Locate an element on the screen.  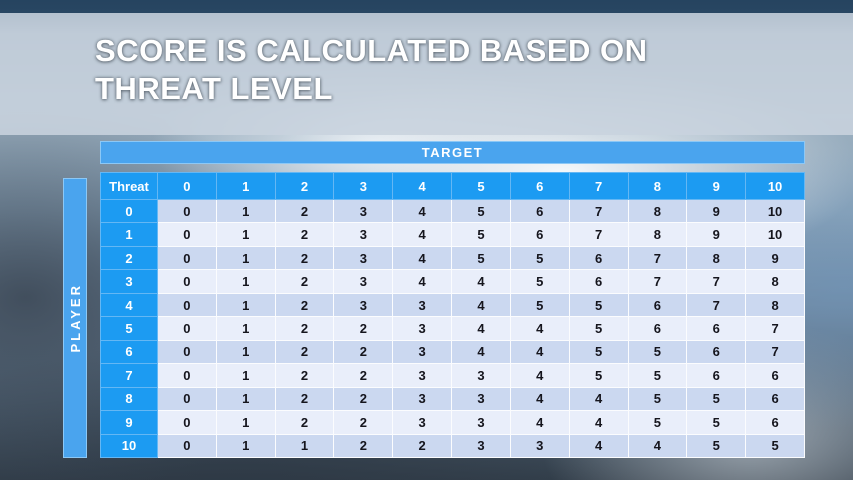
threat-row-header: 0 is located at coordinates (129, 211).